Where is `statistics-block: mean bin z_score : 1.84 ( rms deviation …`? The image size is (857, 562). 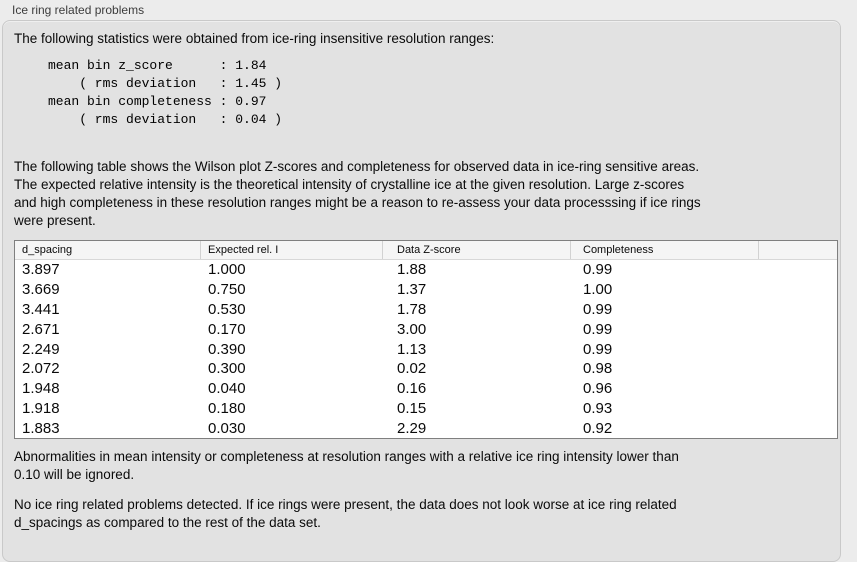
statistics-block: mean bin z_score : 1.84 ( rms deviation … is located at coordinates (165, 92).